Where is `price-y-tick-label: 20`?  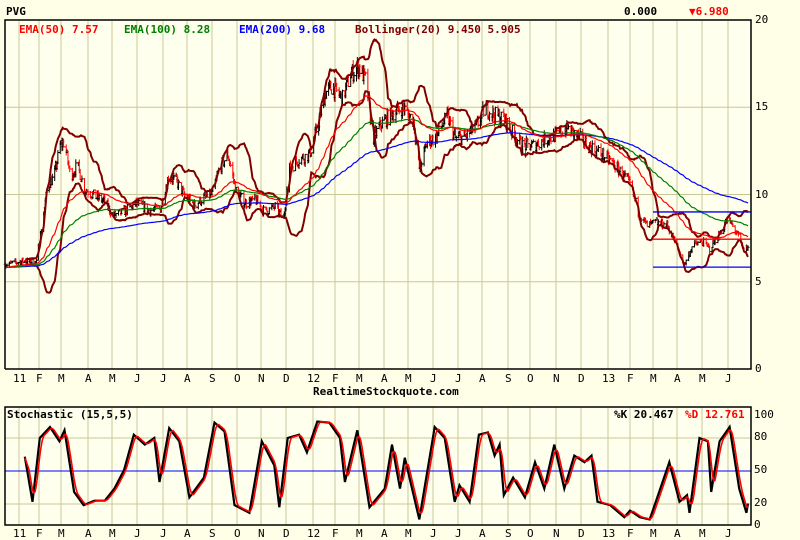 price-y-tick-label: 20 is located at coordinates (762, 19).